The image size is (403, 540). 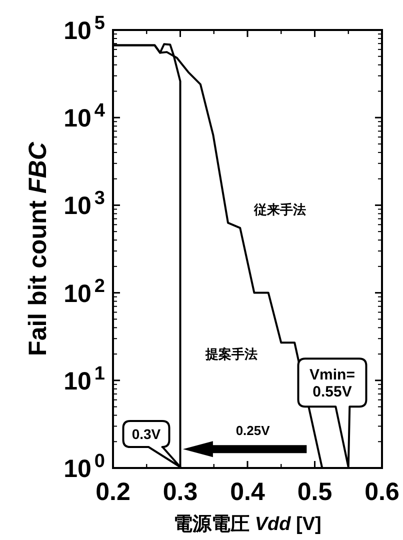 I want to click on x-tick-label: 0.3, so click(x=180, y=492).